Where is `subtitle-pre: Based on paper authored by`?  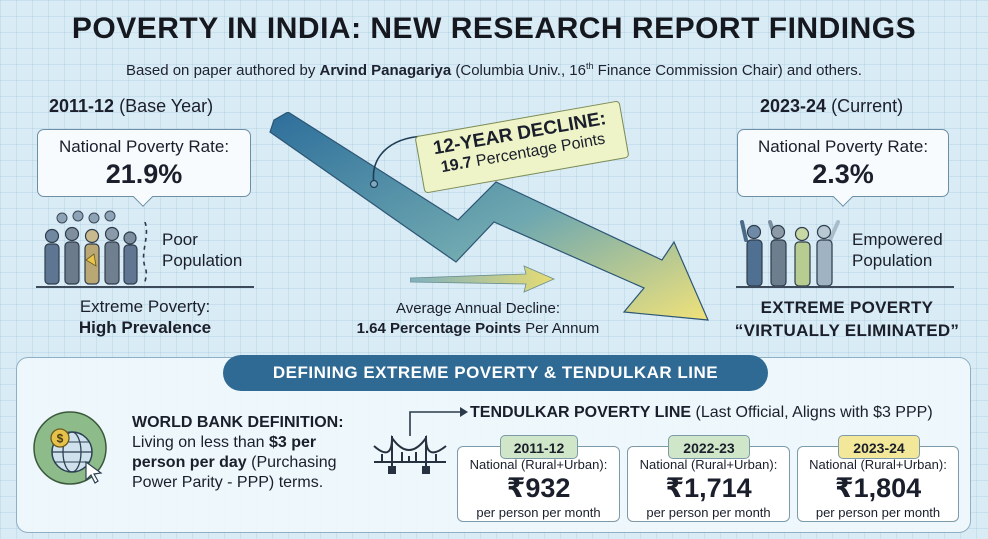 subtitle-pre: Based on paper authored by is located at coordinates (223, 70).